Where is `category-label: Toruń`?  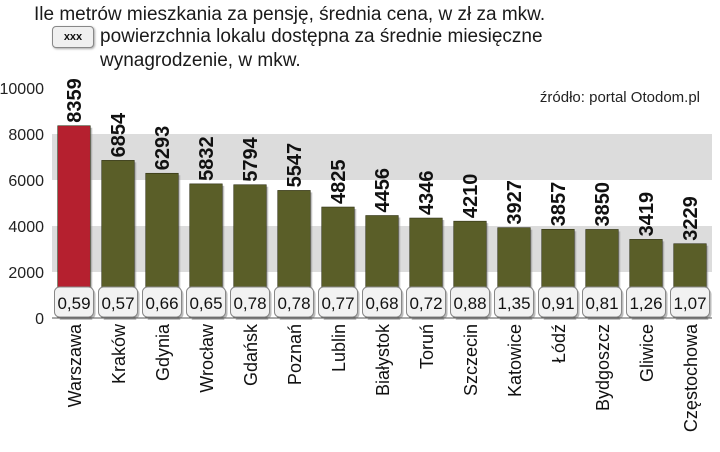 category-label: Toruń is located at coordinates (427, 346).